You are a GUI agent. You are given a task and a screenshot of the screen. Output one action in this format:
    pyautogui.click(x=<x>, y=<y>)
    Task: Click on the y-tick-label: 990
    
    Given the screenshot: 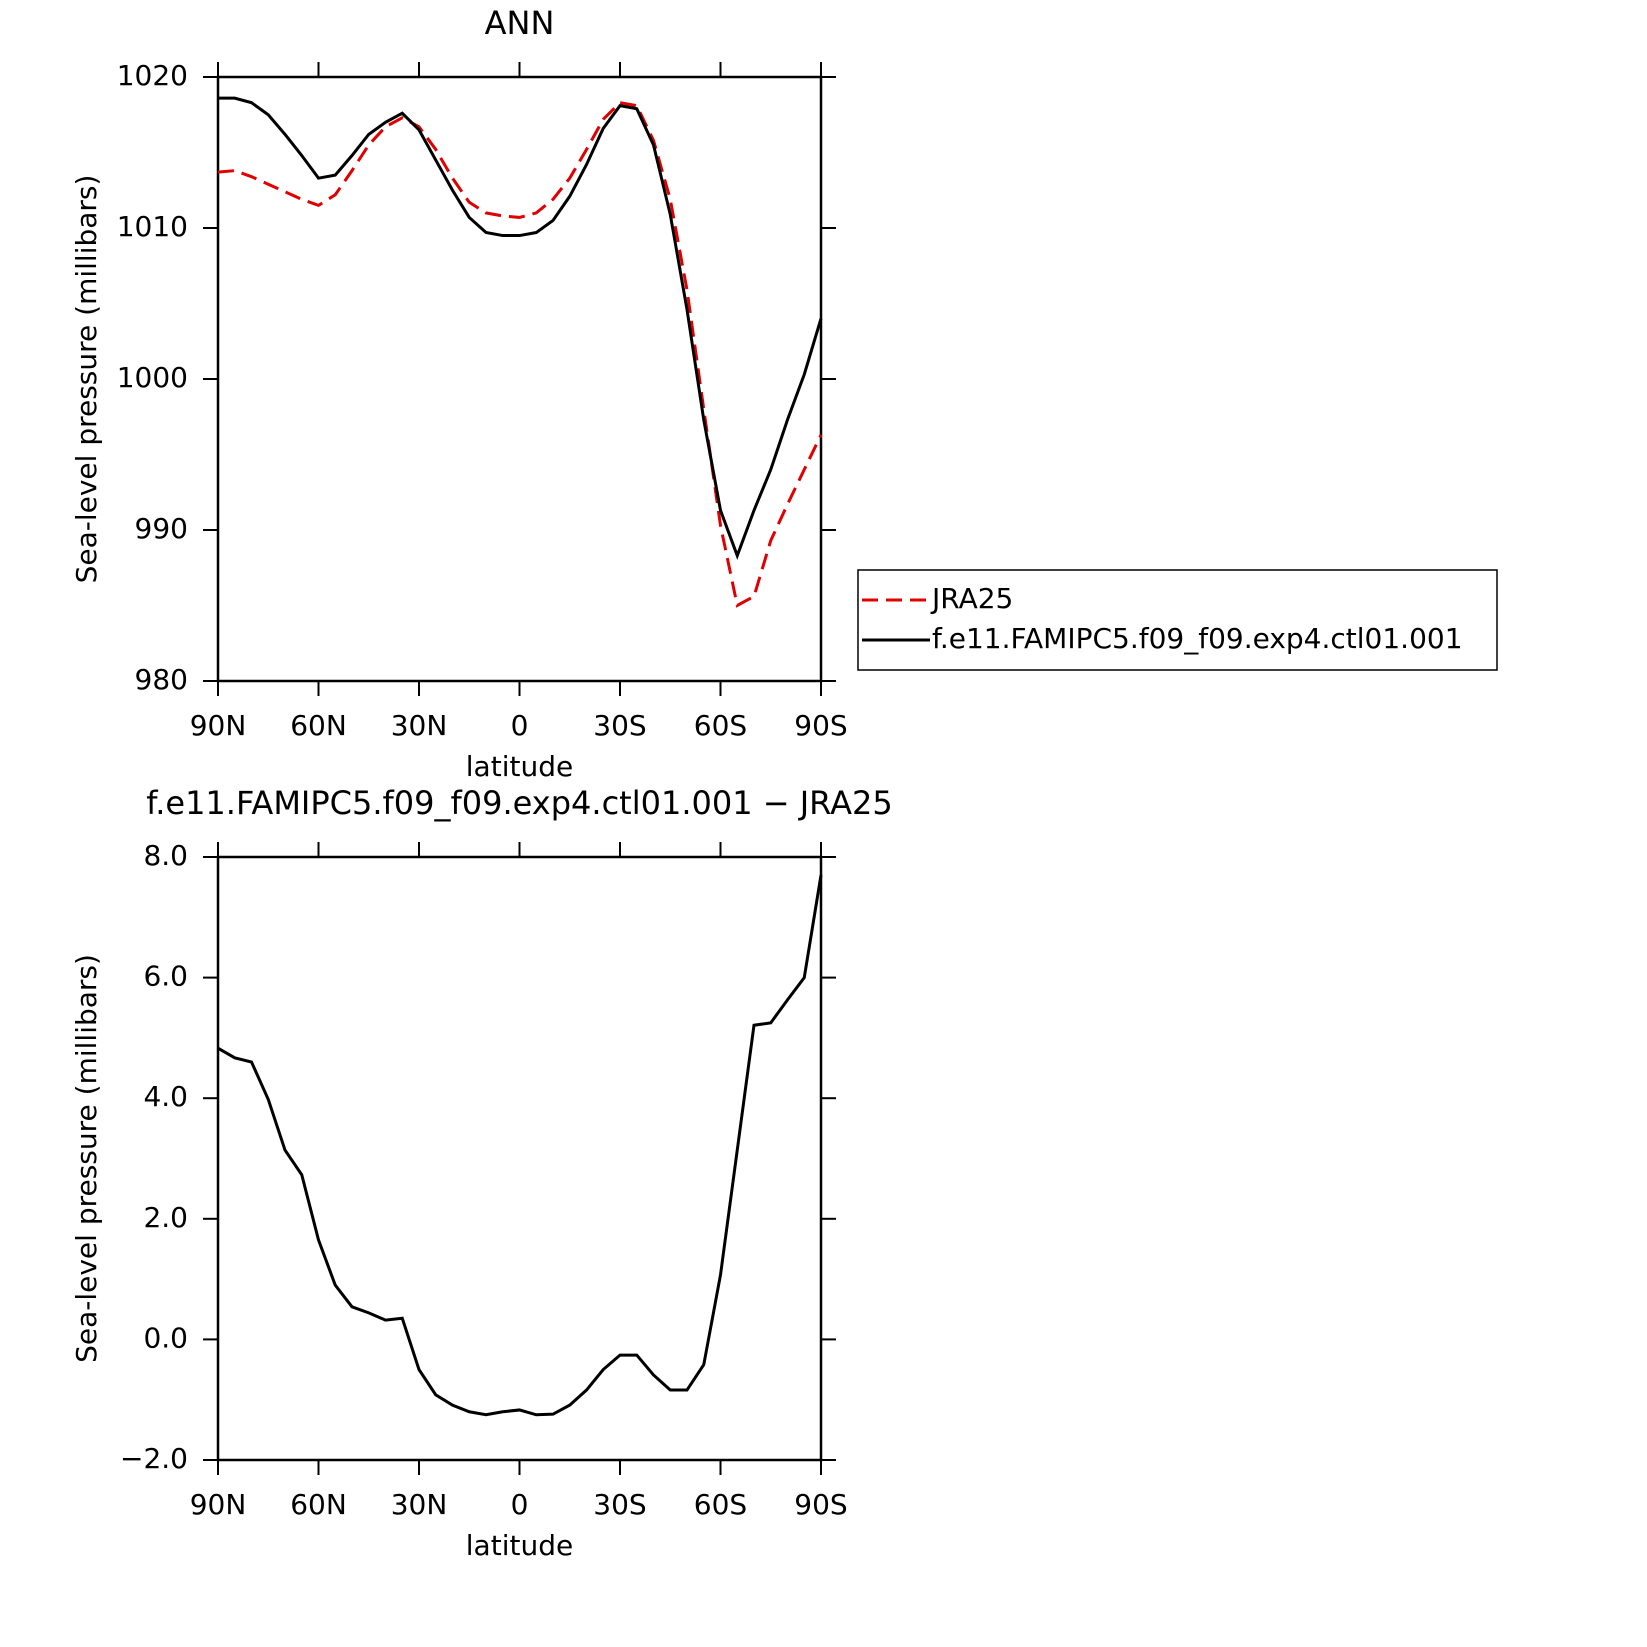 What is the action you would take?
    pyautogui.click(x=161, y=528)
    